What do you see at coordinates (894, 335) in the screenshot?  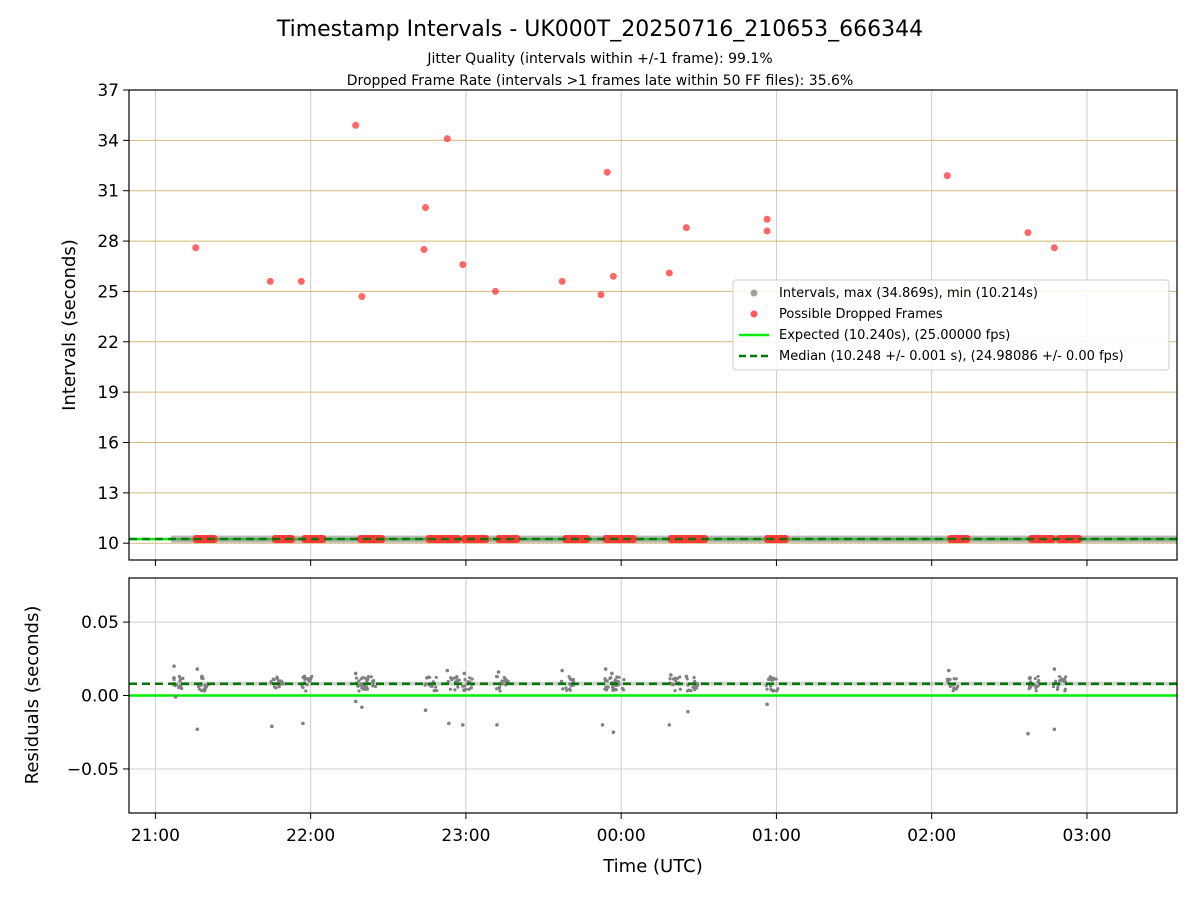 I see `legend-expected-label: Expected (10.240s), (25.00000 fps)` at bounding box center [894, 335].